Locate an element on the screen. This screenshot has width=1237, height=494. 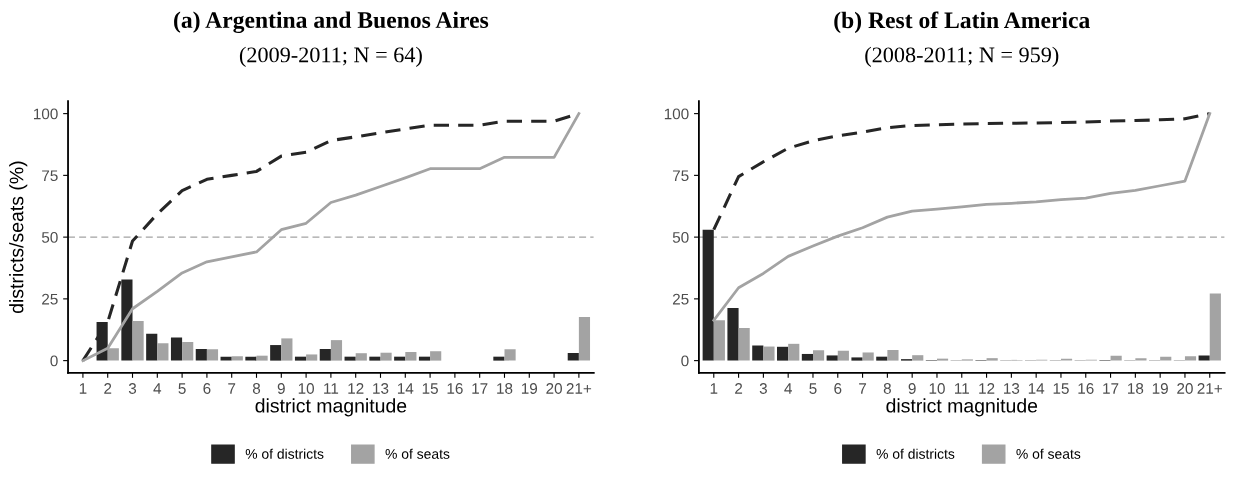
chart-subtitle: (2009-2011; N = 64) is located at coordinates (330, 56).